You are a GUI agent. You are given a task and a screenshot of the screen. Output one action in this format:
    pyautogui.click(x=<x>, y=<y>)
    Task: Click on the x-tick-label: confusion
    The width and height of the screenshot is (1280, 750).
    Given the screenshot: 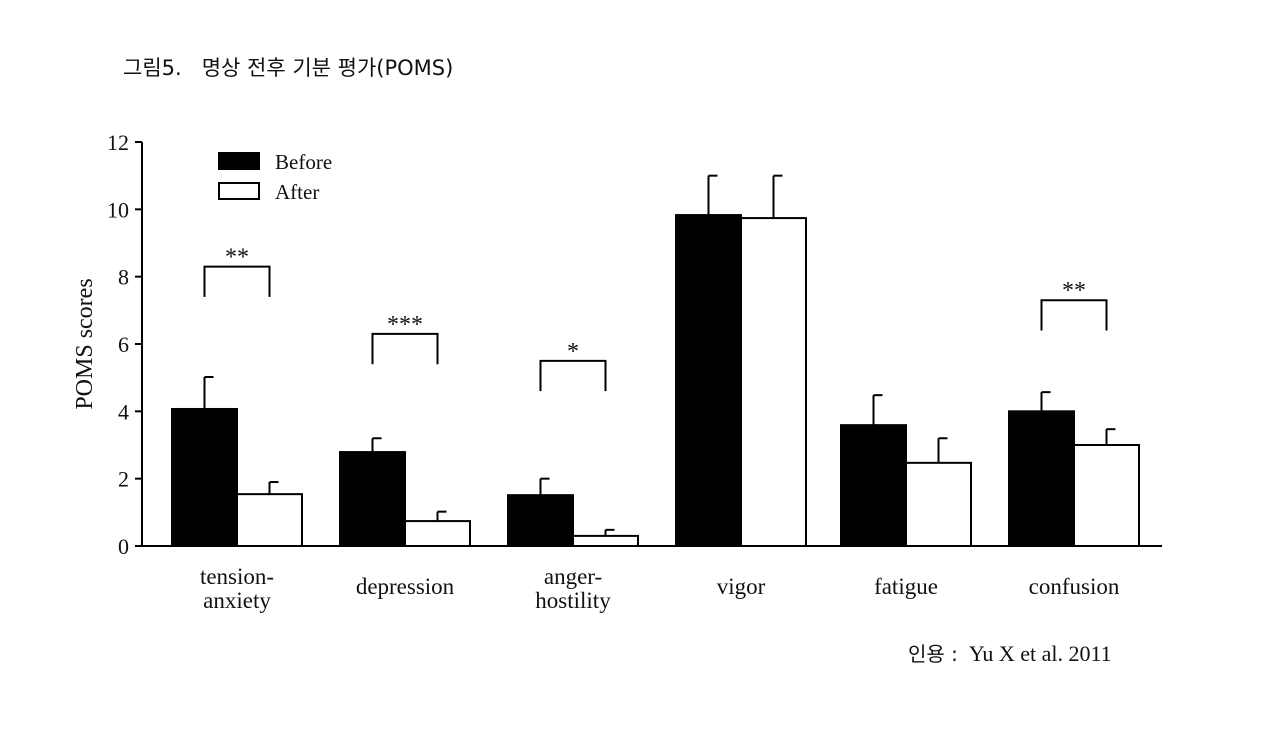 What is the action you would take?
    pyautogui.click(x=1074, y=586)
    